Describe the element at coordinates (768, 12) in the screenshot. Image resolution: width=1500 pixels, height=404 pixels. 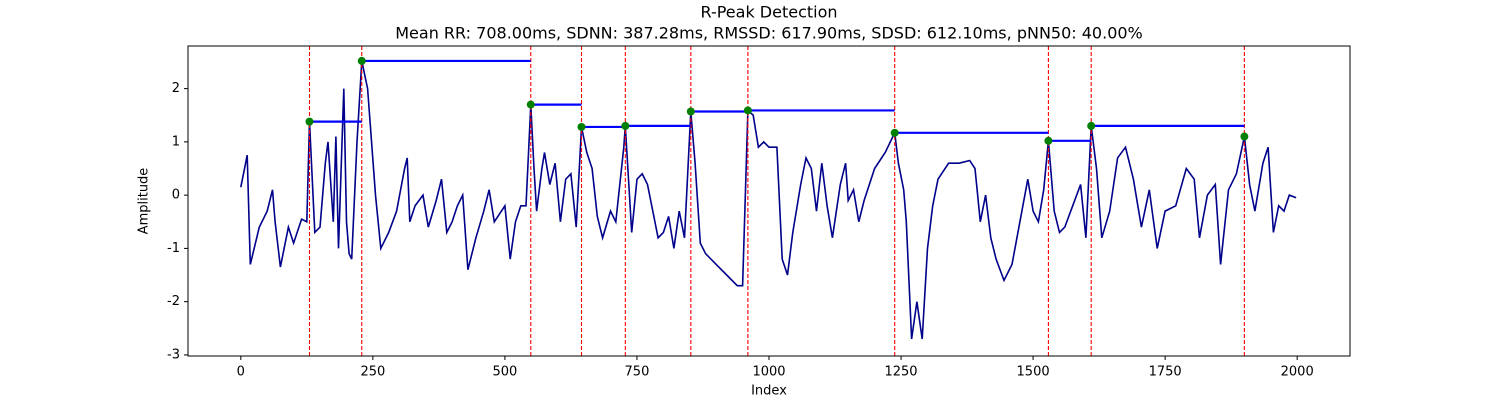
I see `chart-title: R-Peak Detection` at that location.